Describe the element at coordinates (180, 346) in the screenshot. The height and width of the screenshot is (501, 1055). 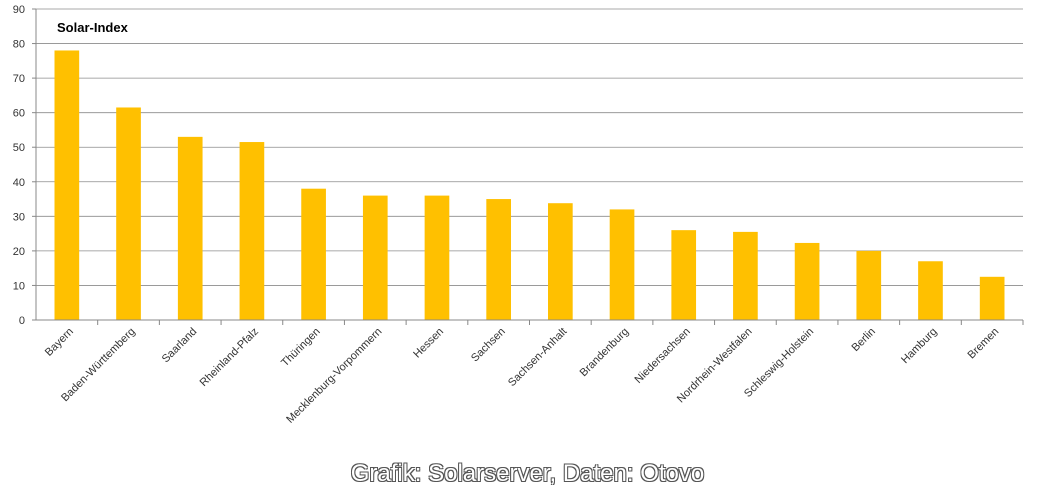
I see `x-category-label: Saarland` at that location.